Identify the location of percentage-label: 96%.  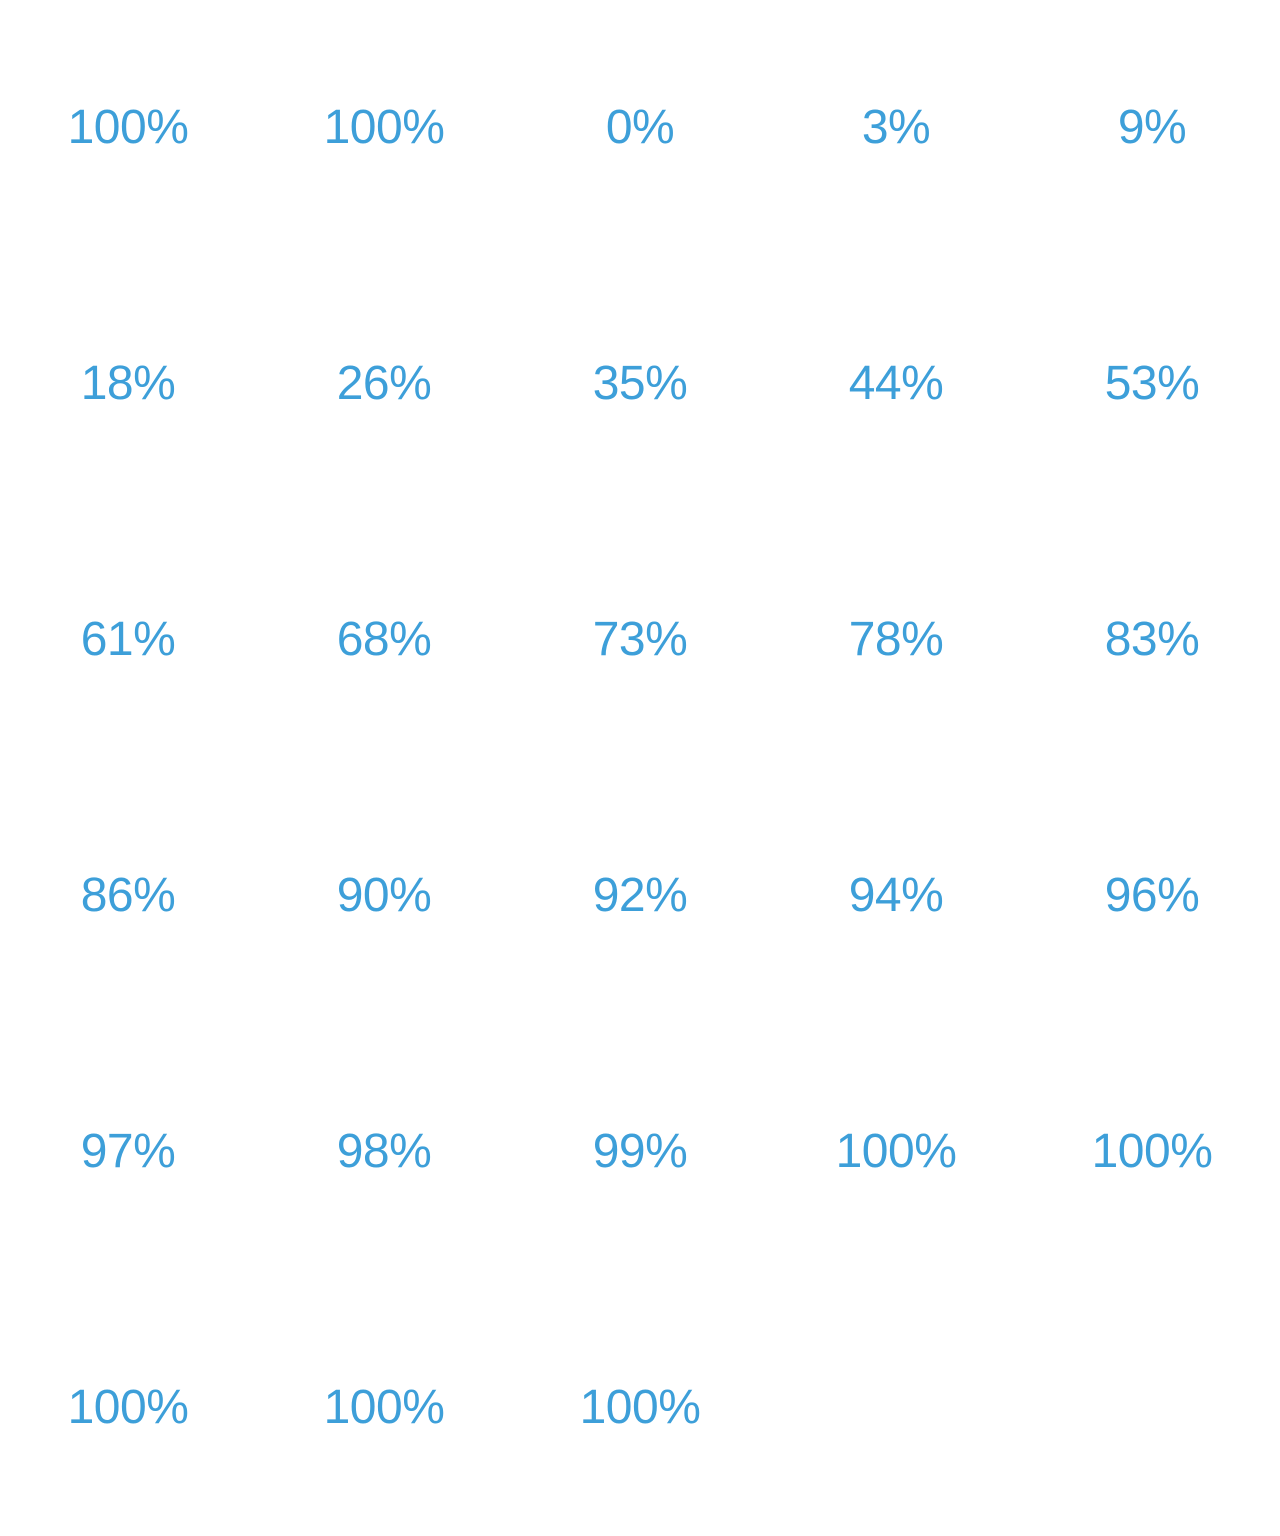
(1152, 895).